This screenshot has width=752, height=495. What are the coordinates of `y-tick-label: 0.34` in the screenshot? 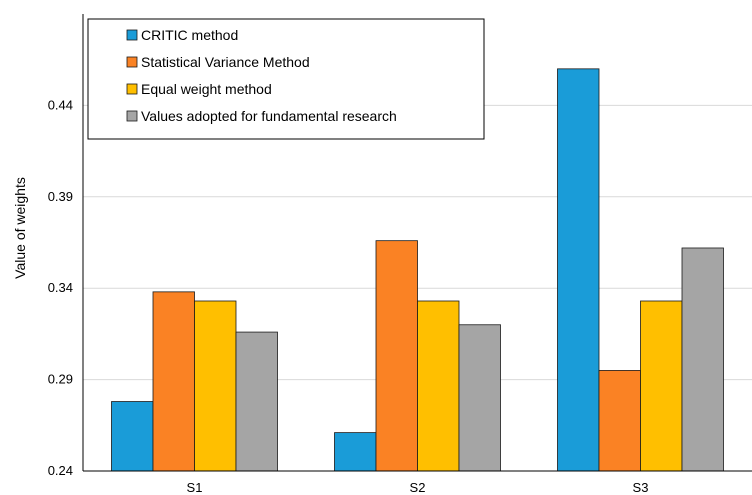 It's located at (60, 287).